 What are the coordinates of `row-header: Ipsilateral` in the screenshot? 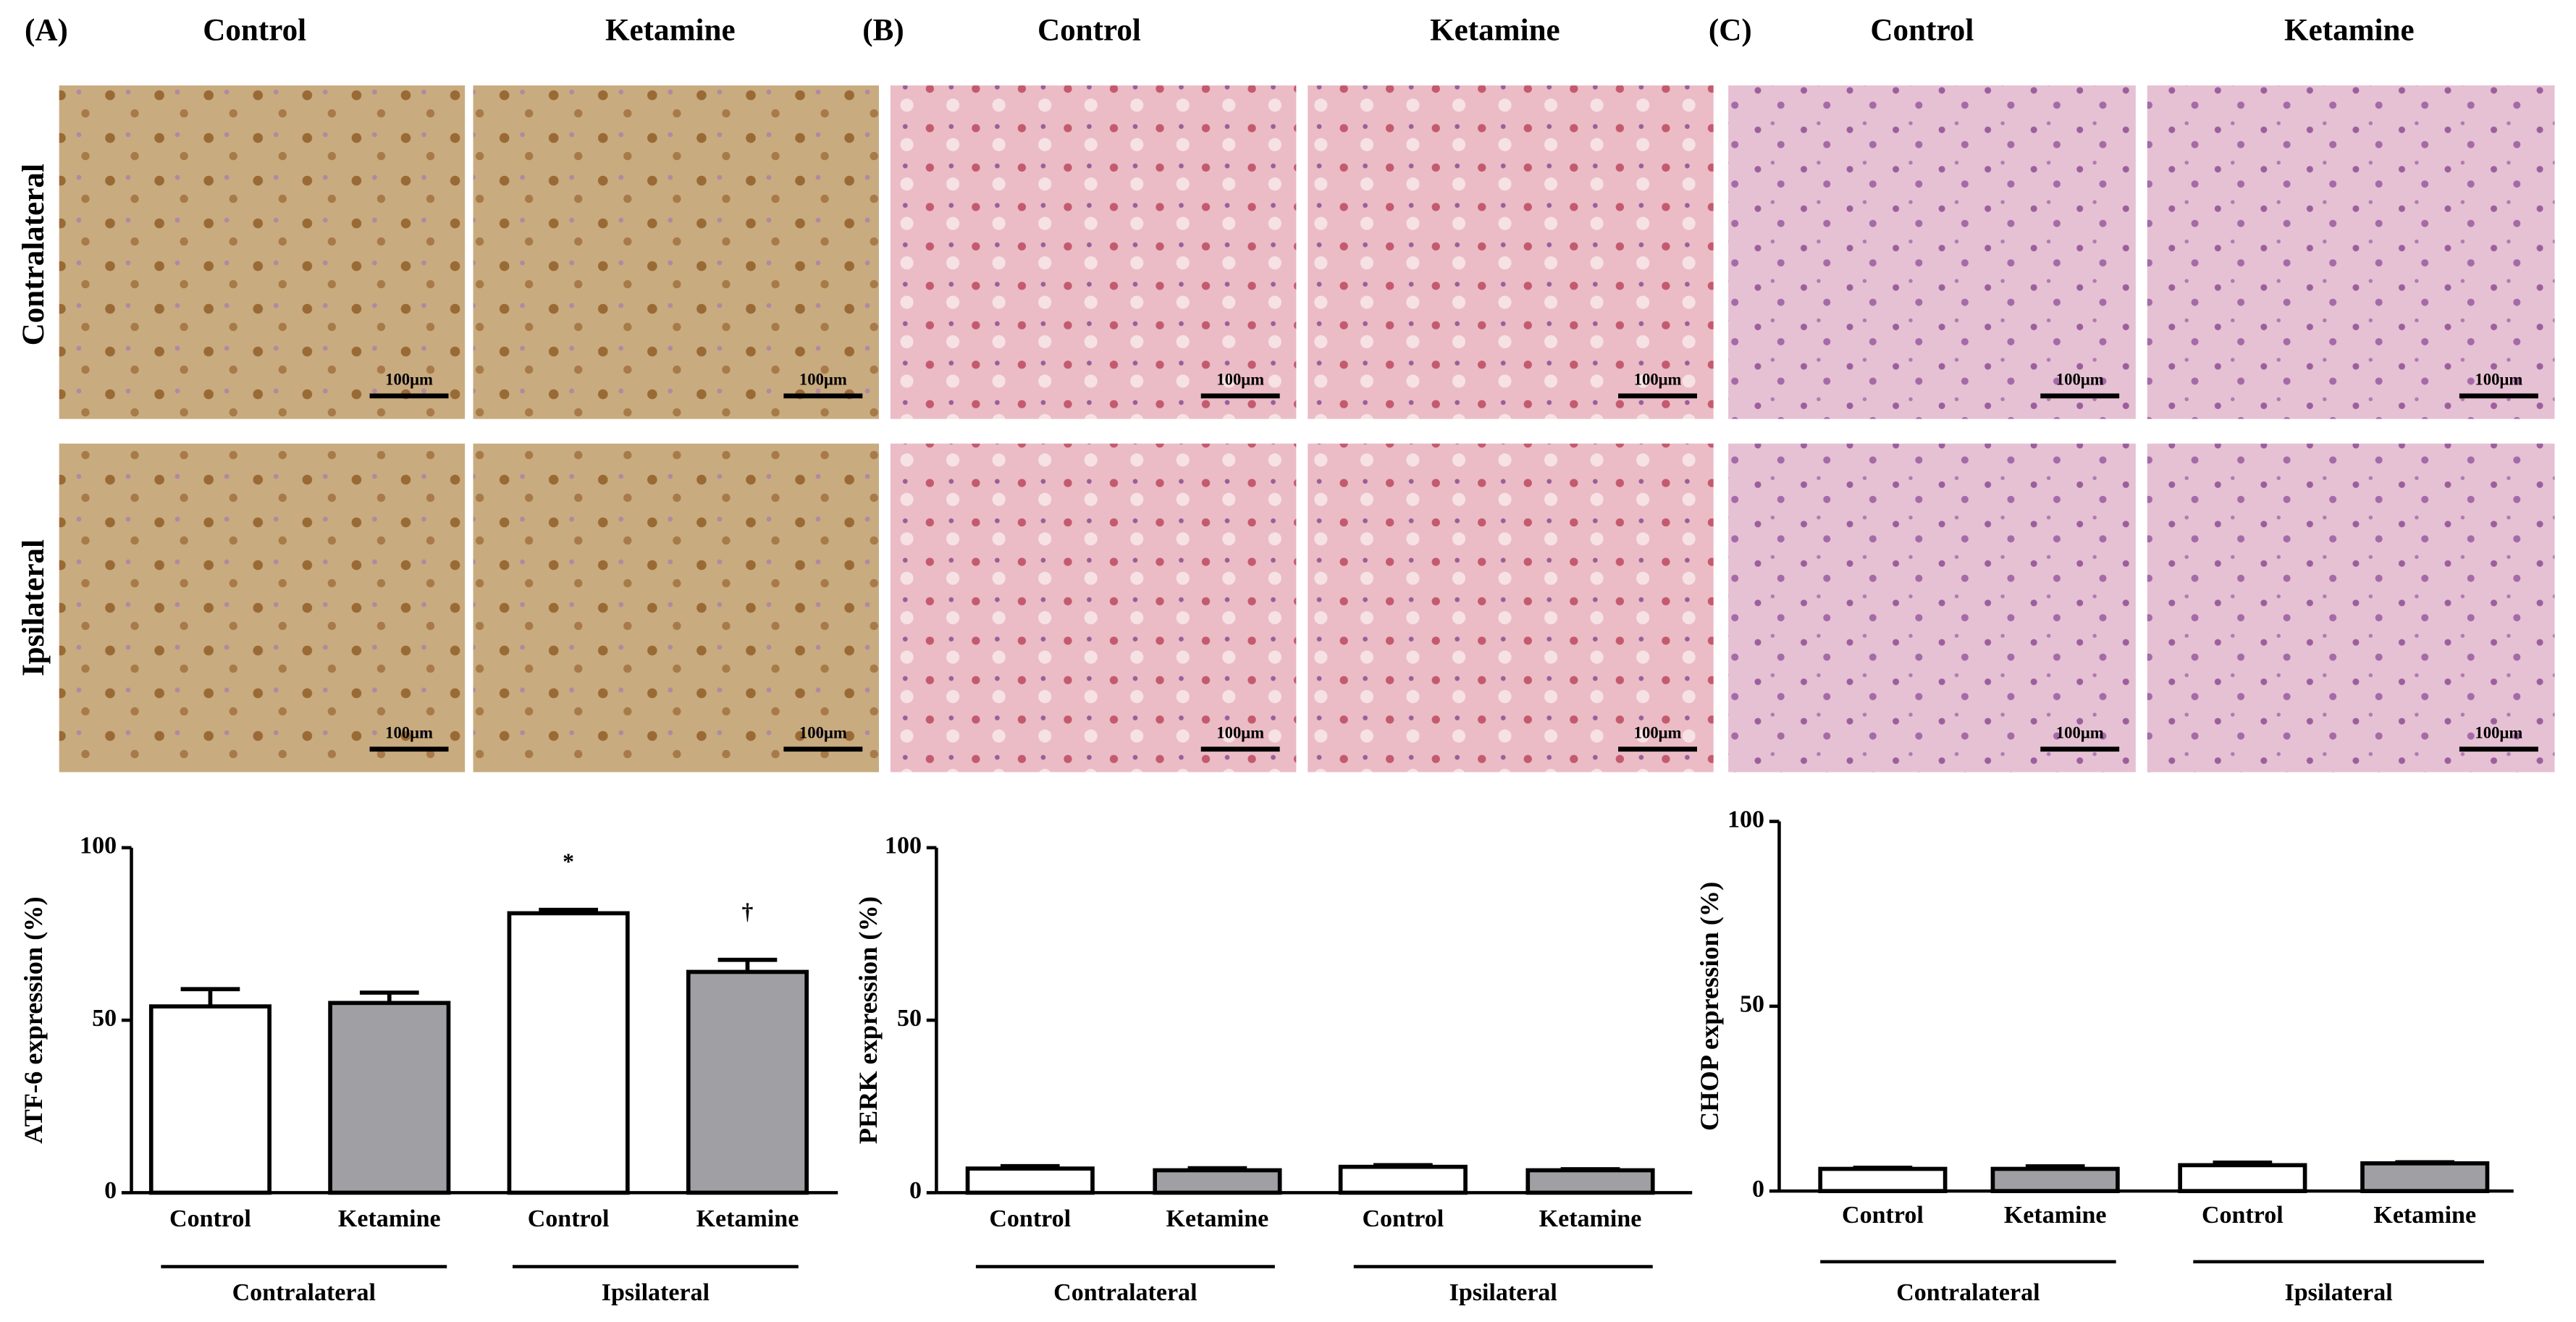 It's located at (34, 607).